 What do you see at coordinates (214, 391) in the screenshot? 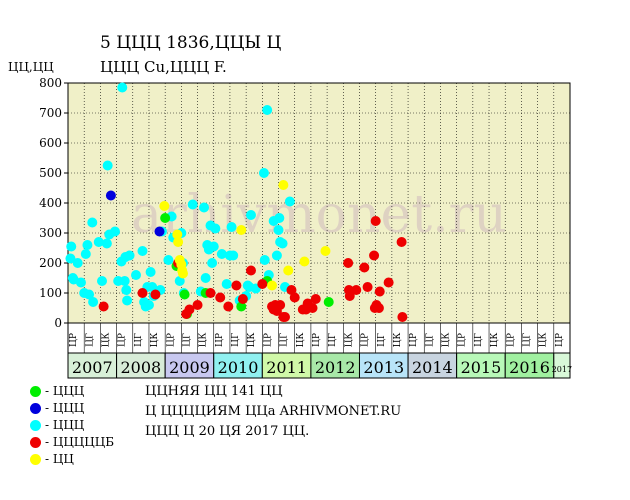
I see `note-line-1: ЦЦНЯЯ ЦЦ 141 ЦЦ` at bounding box center [214, 391].